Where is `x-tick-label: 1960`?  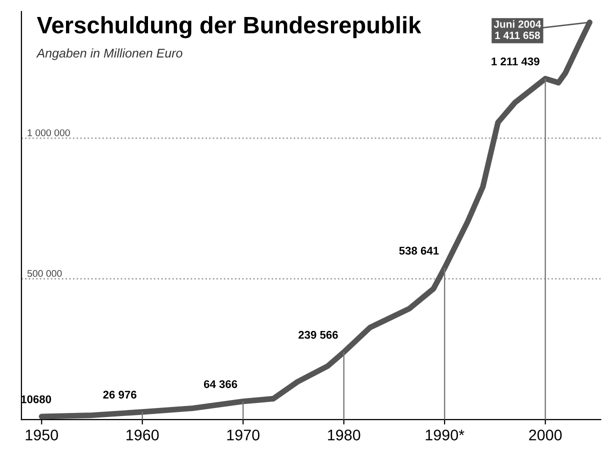
x-tick-label: 1960 is located at coordinates (142, 435).